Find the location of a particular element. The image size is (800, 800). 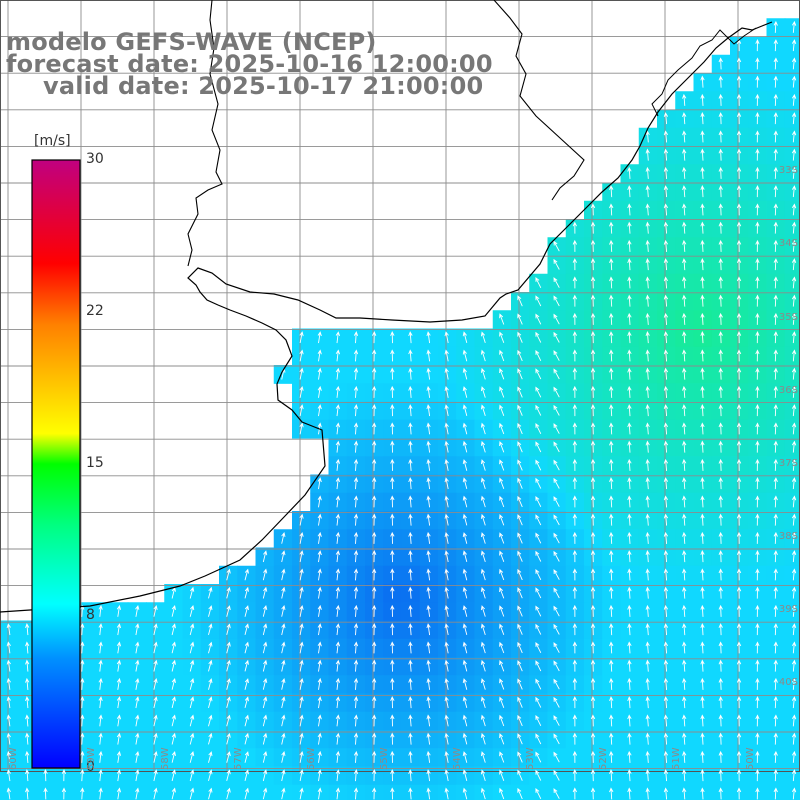

lon-label-60w: 60W is located at coordinates (13, 758).